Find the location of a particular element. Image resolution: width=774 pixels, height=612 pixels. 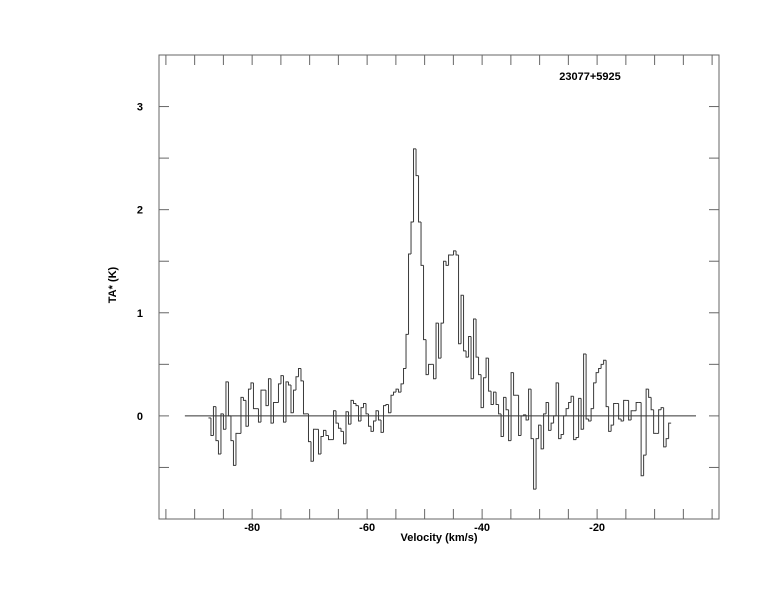

y-axis-label: TA* (K) is located at coordinates (113, 284).